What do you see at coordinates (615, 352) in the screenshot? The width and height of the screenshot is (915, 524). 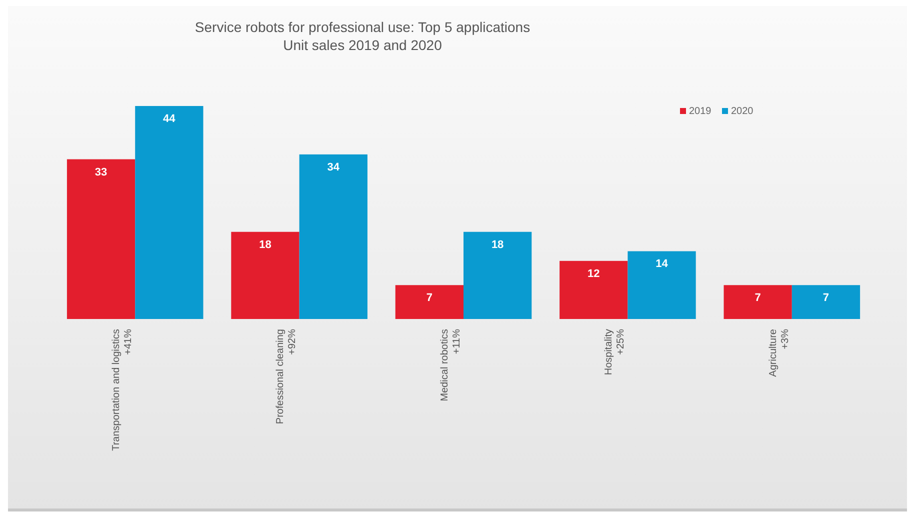 I see `x-tick-label: Hospitality +25%` at bounding box center [615, 352].